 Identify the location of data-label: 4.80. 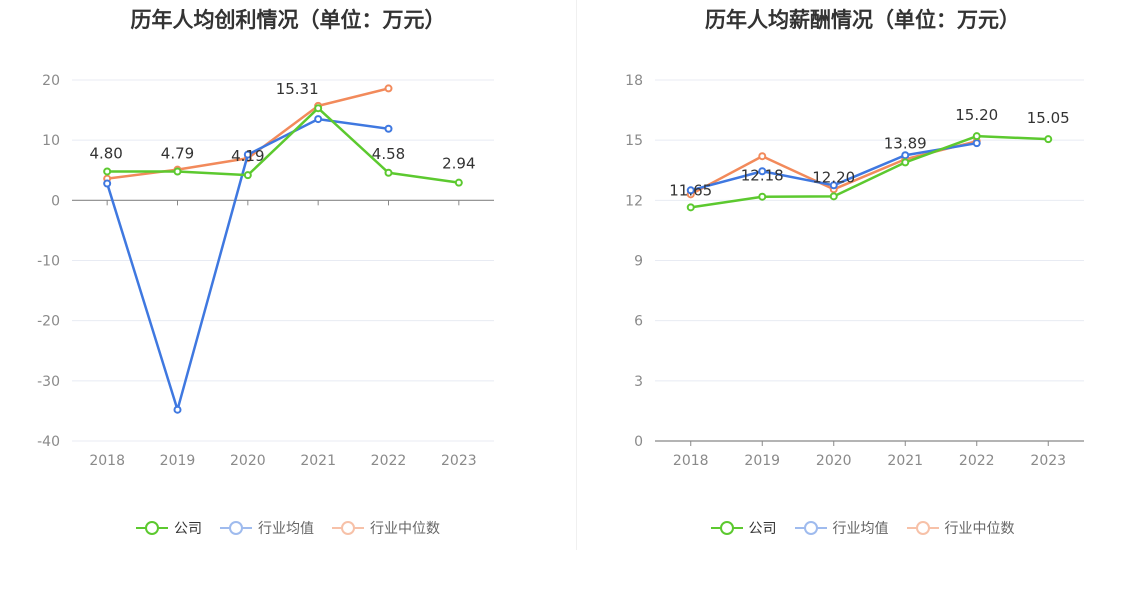
(105, 153).